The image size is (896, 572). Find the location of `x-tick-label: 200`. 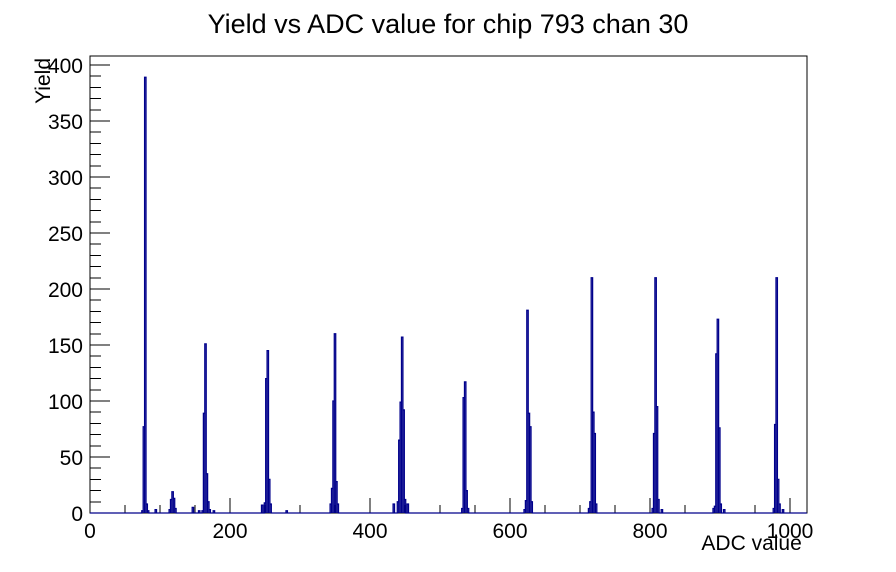

x-tick-label: 200 is located at coordinates (229, 531).